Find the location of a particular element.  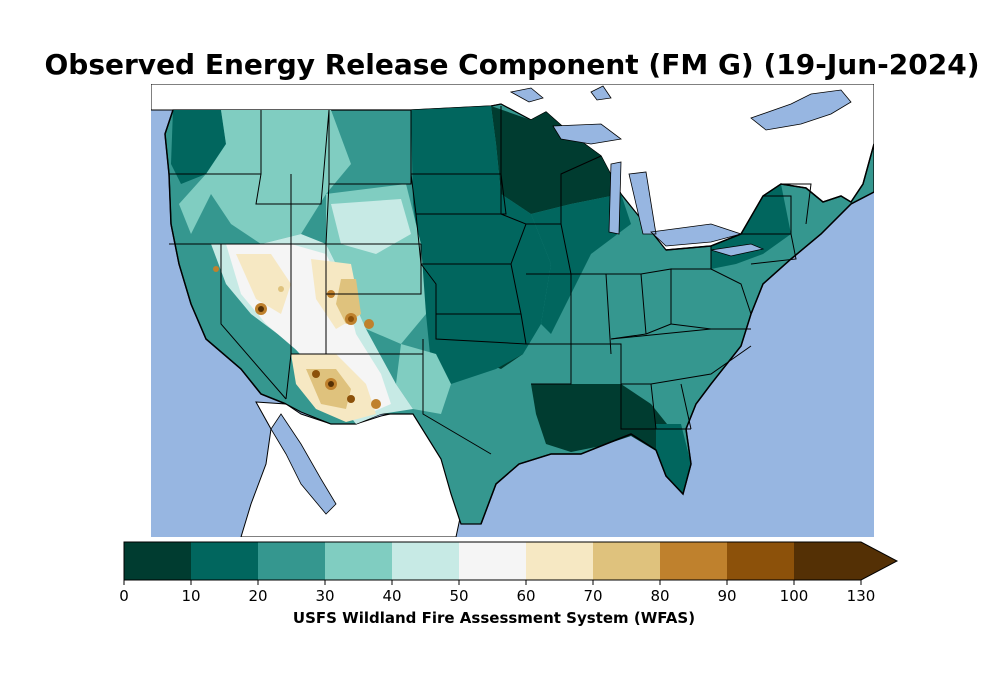

colorbar-tick-label: 80 is located at coordinates (659, 596).